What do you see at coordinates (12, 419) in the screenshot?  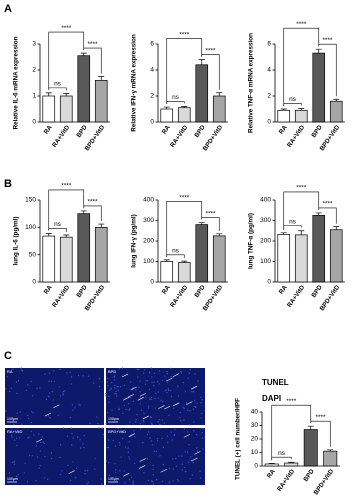 I see `scale-bar-label: 100μm` at bounding box center [12, 419].